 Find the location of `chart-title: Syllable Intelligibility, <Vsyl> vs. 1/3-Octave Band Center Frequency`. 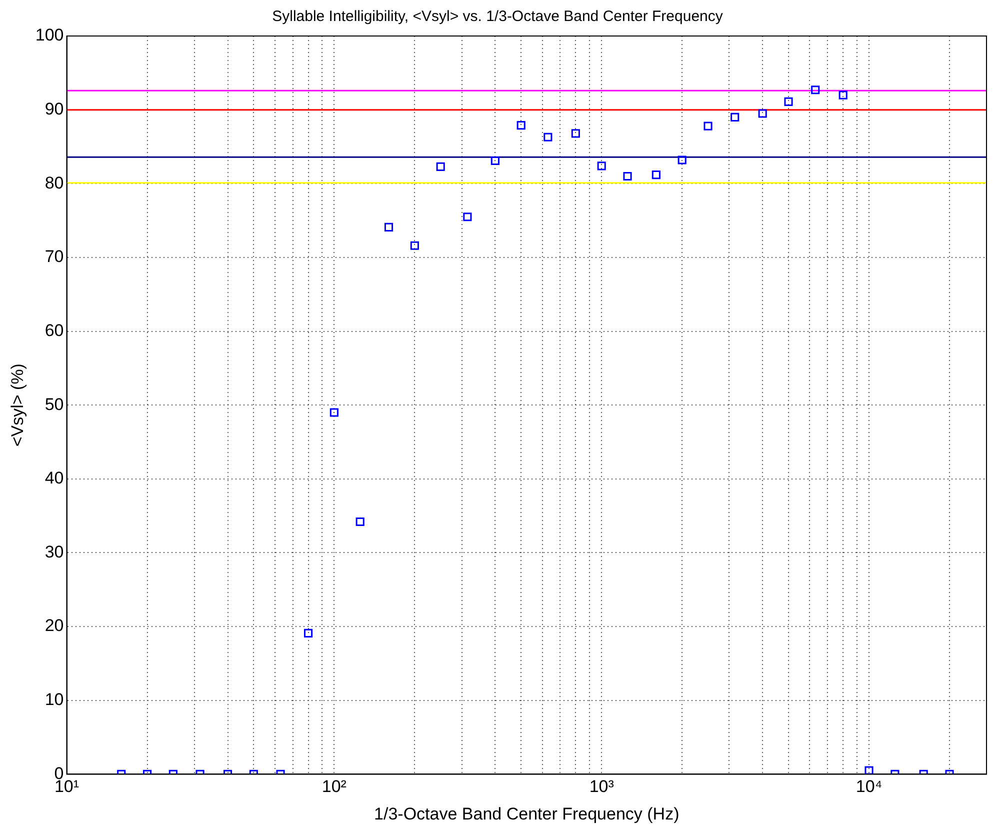

chart-title: Syllable Intelligibility, <Vsyl> vs. 1/3-Octave Band Center Frequency is located at coordinates (498, 17).